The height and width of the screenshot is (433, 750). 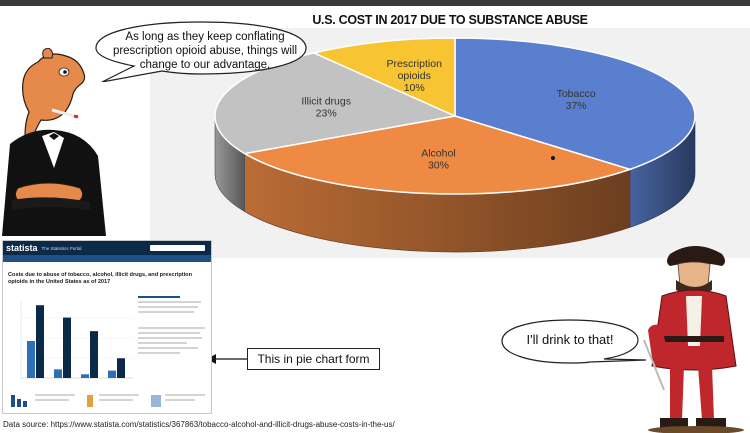 I want to click on statista-nav-bar, so click(x=107, y=258).